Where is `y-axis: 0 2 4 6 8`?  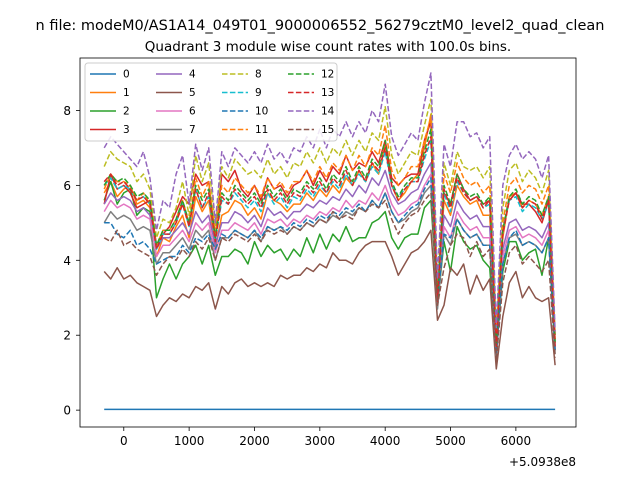 y-axis: 0 2 4 6 8 is located at coordinates (71, 261).